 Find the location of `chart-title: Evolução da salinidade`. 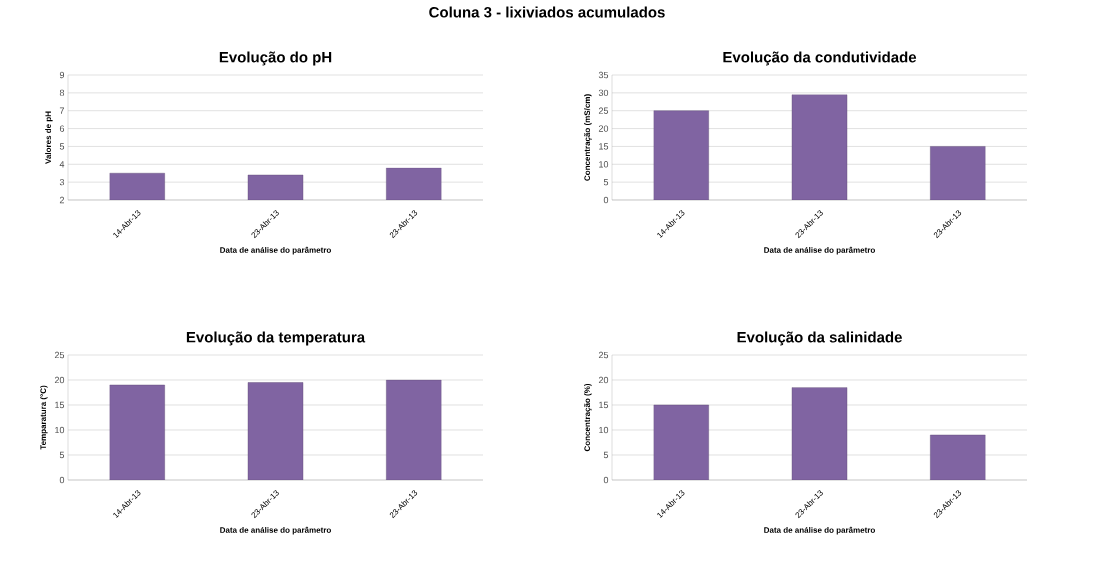

chart-title: Evolução da salinidade is located at coordinates (819, 338).